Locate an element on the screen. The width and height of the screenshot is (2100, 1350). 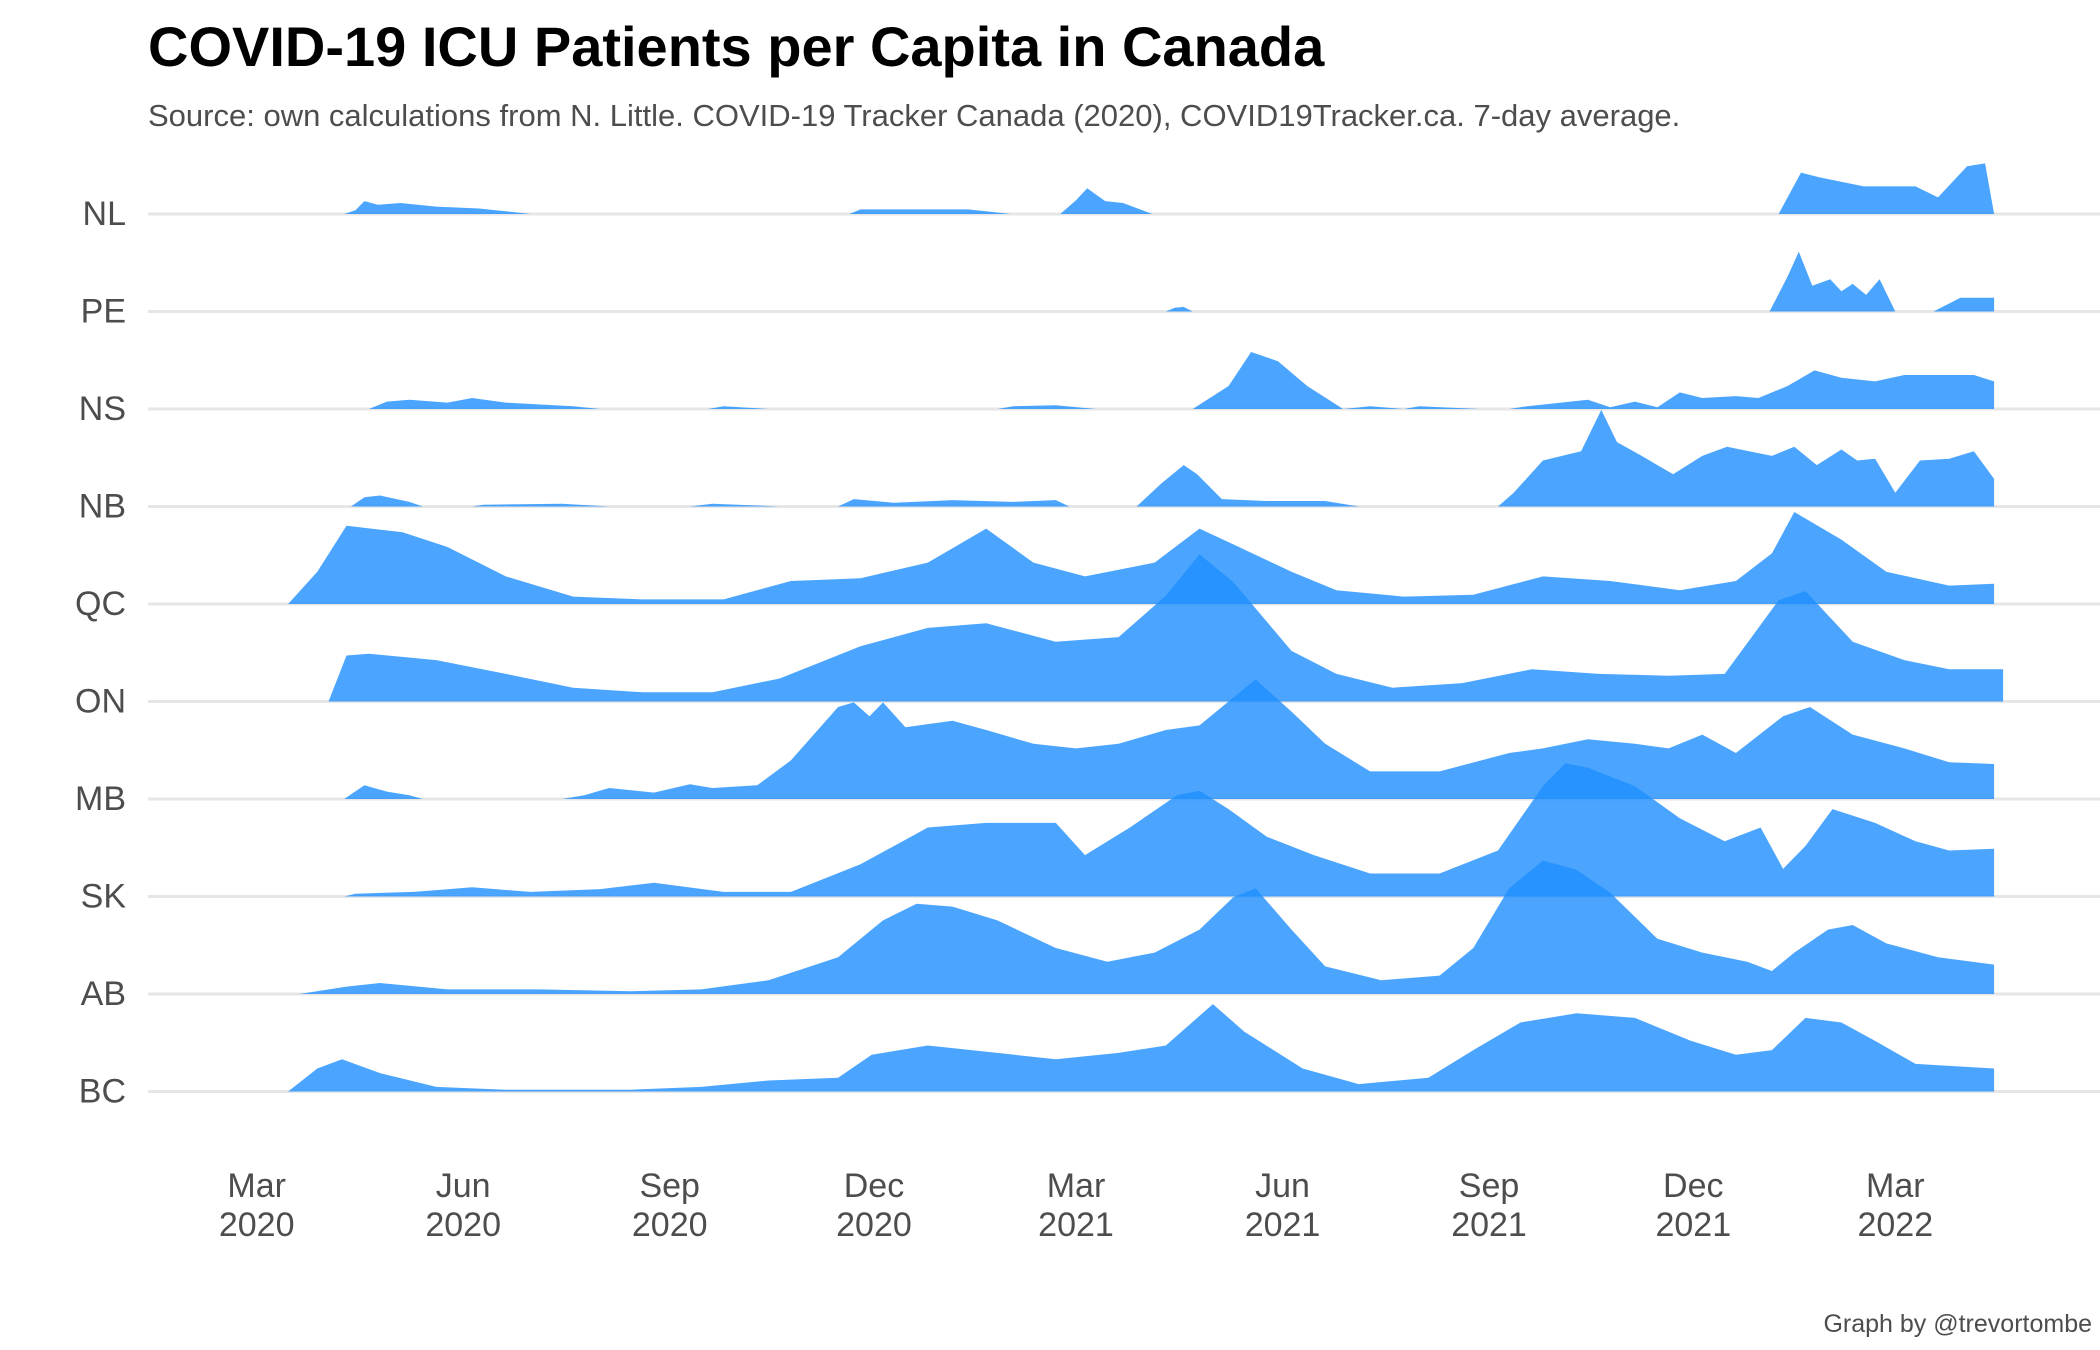
ridge-area-ns is located at coordinates (1181, 380).